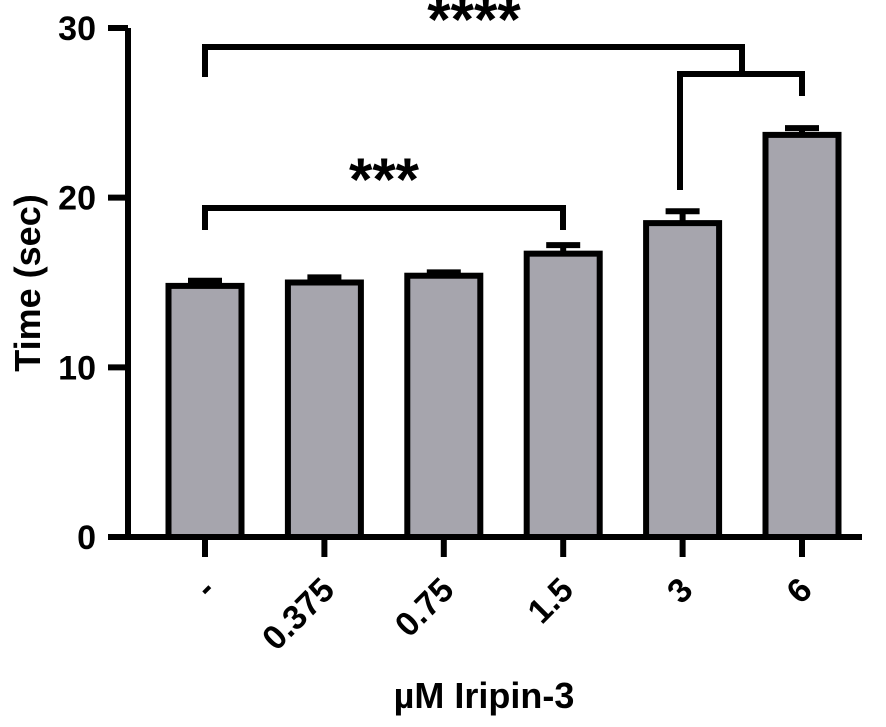 The image size is (886, 727). What do you see at coordinates (27, 282) in the screenshot?
I see `y-axis-title: Time (sec)` at bounding box center [27, 282].